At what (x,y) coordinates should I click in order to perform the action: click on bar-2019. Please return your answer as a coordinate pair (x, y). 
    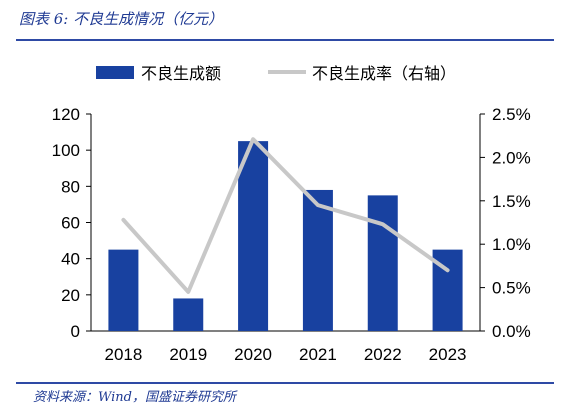
    Looking at the image, I should click on (188, 314).